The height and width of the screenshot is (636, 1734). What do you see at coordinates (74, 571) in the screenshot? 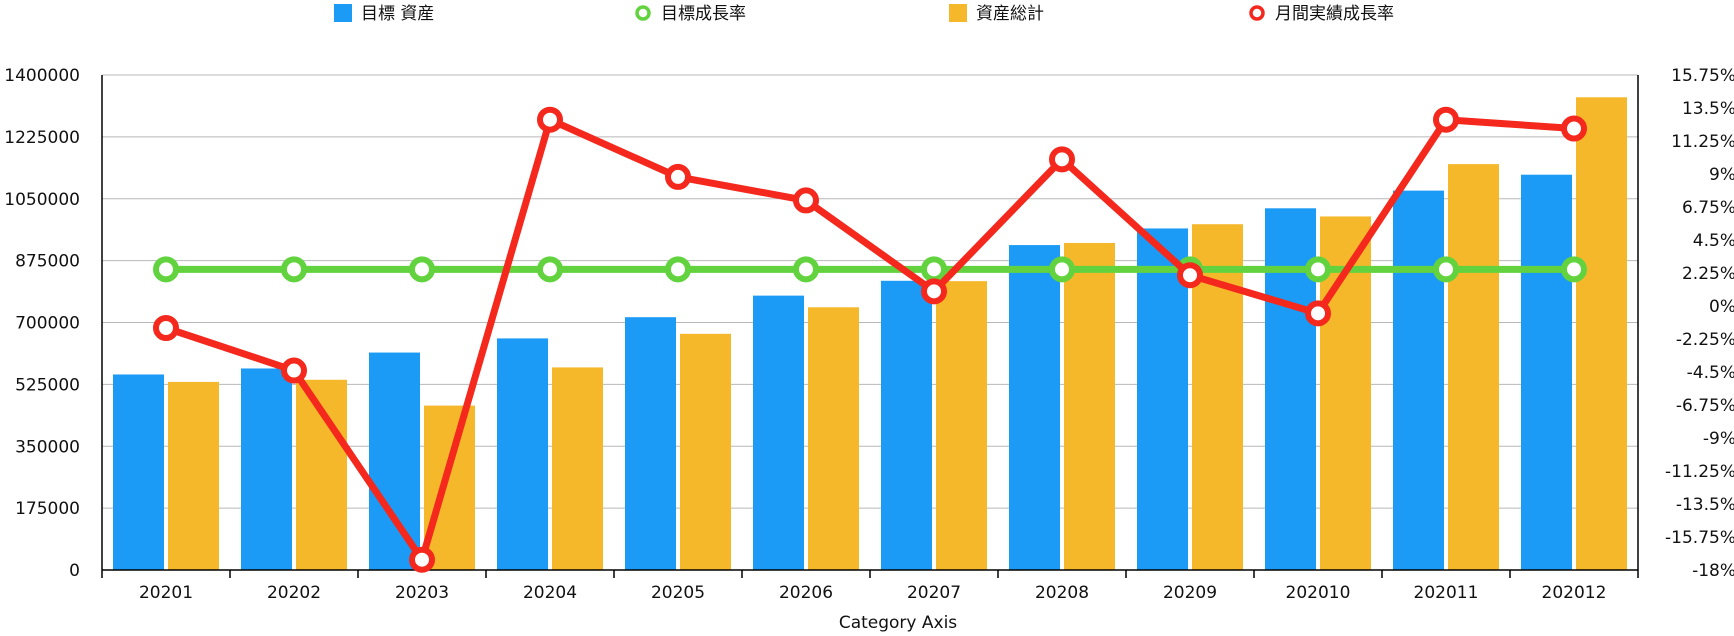
I see `y-left-tick-label: 0` at bounding box center [74, 571].